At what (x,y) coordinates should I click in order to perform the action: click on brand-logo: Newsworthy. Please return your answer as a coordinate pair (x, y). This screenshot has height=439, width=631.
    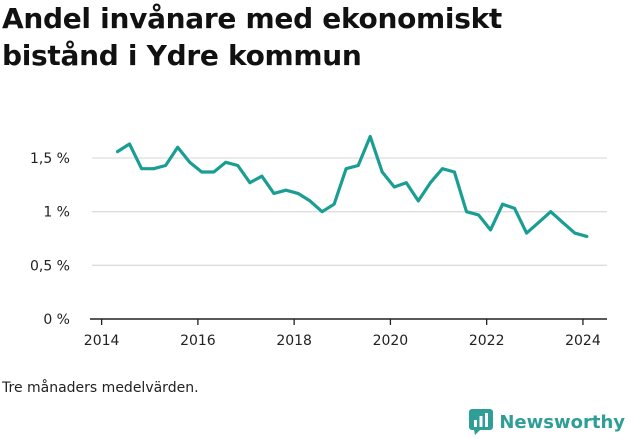
    Looking at the image, I should click on (547, 422).